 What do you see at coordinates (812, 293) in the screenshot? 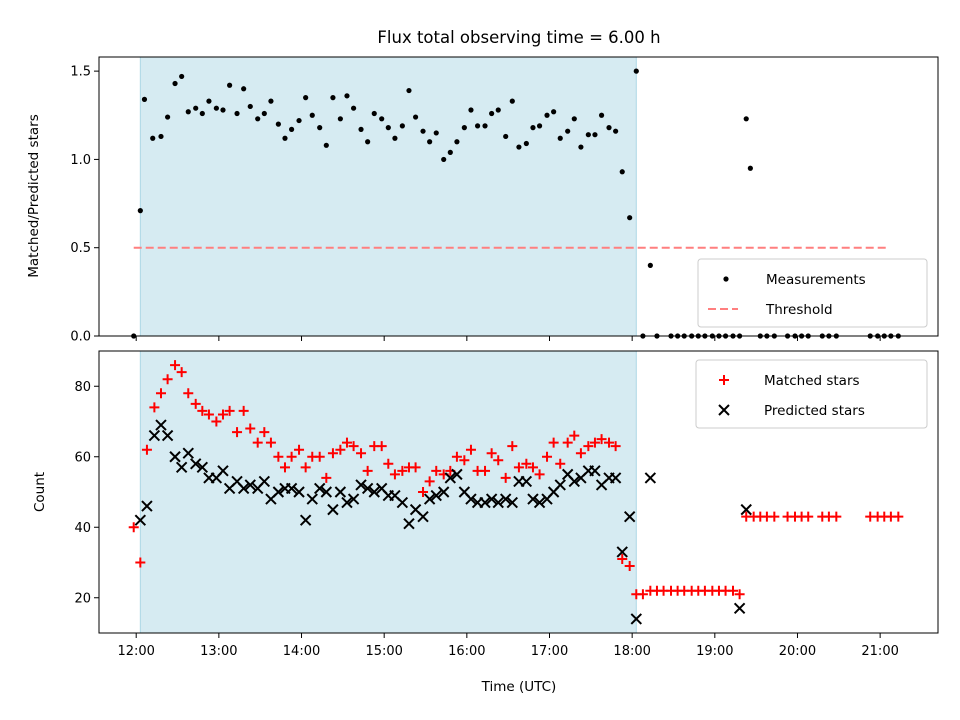
I see `legend: Measurements Threshold` at bounding box center [812, 293].